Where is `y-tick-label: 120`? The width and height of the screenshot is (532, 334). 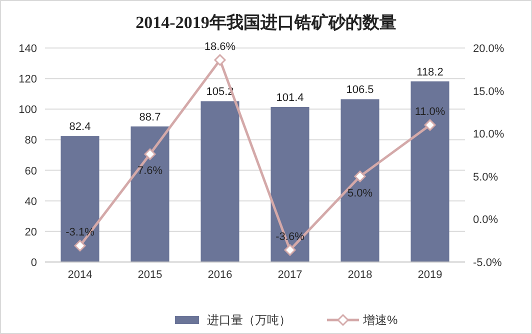 y-tick-label: 120 is located at coordinates (27, 80).